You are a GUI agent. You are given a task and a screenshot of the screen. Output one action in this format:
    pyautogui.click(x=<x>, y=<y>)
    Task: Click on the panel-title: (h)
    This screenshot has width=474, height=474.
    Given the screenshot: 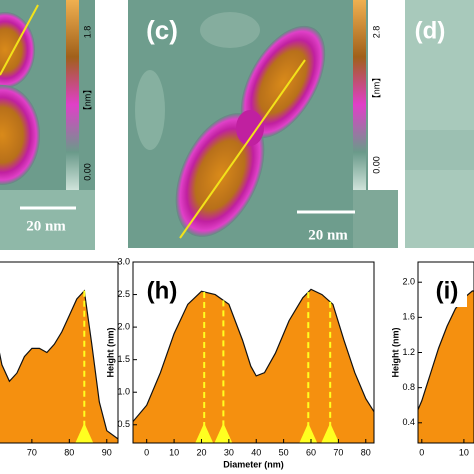 What is the action you would take?
    pyautogui.click(x=162, y=290)
    